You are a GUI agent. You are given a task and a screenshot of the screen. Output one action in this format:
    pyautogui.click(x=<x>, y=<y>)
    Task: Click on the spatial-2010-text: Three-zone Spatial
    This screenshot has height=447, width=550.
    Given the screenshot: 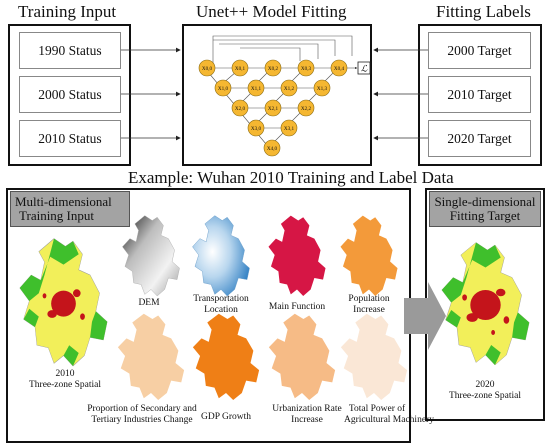 What is the action you would take?
    pyautogui.click(x=64, y=384)
    